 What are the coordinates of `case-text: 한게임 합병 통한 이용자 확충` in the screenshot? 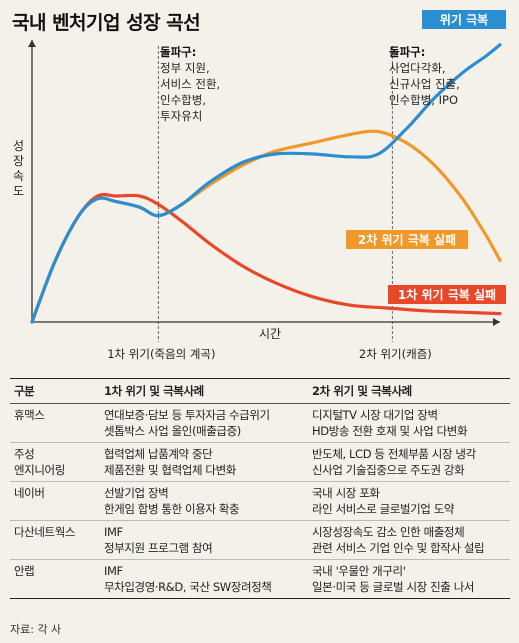 It's located at (172, 509).